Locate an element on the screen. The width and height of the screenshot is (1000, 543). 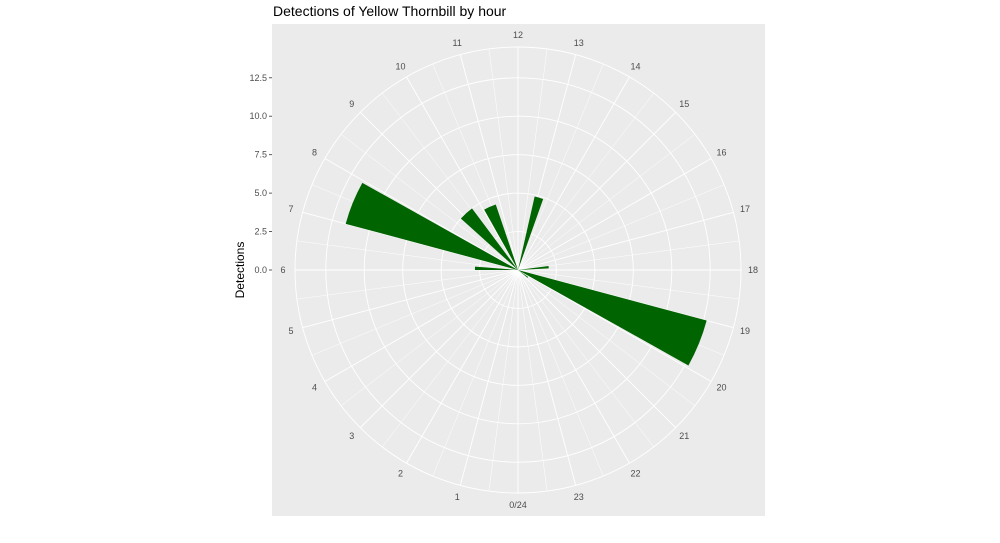
hour-label-10: 10 is located at coordinates (400, 67).